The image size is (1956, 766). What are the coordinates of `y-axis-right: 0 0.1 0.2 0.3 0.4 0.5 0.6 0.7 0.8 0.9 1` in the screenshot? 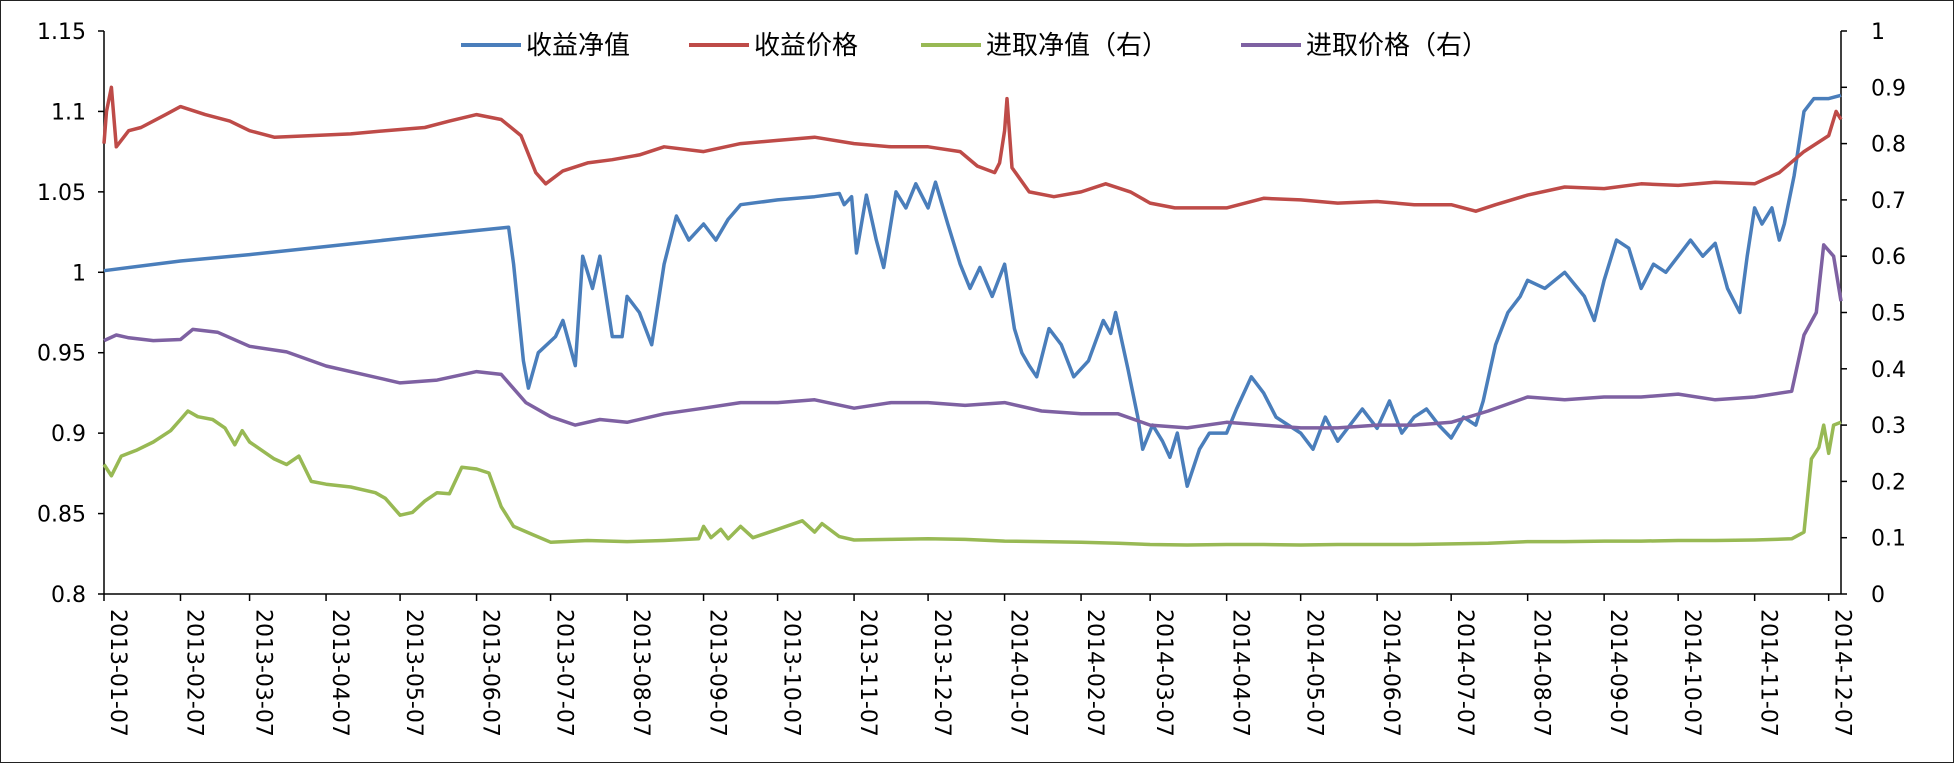 It's located at (1873, 314).